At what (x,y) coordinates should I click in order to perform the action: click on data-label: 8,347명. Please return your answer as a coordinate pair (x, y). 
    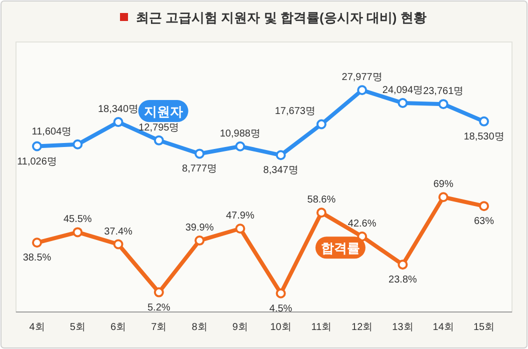
    Looking at the image, I should click on (280, 170).